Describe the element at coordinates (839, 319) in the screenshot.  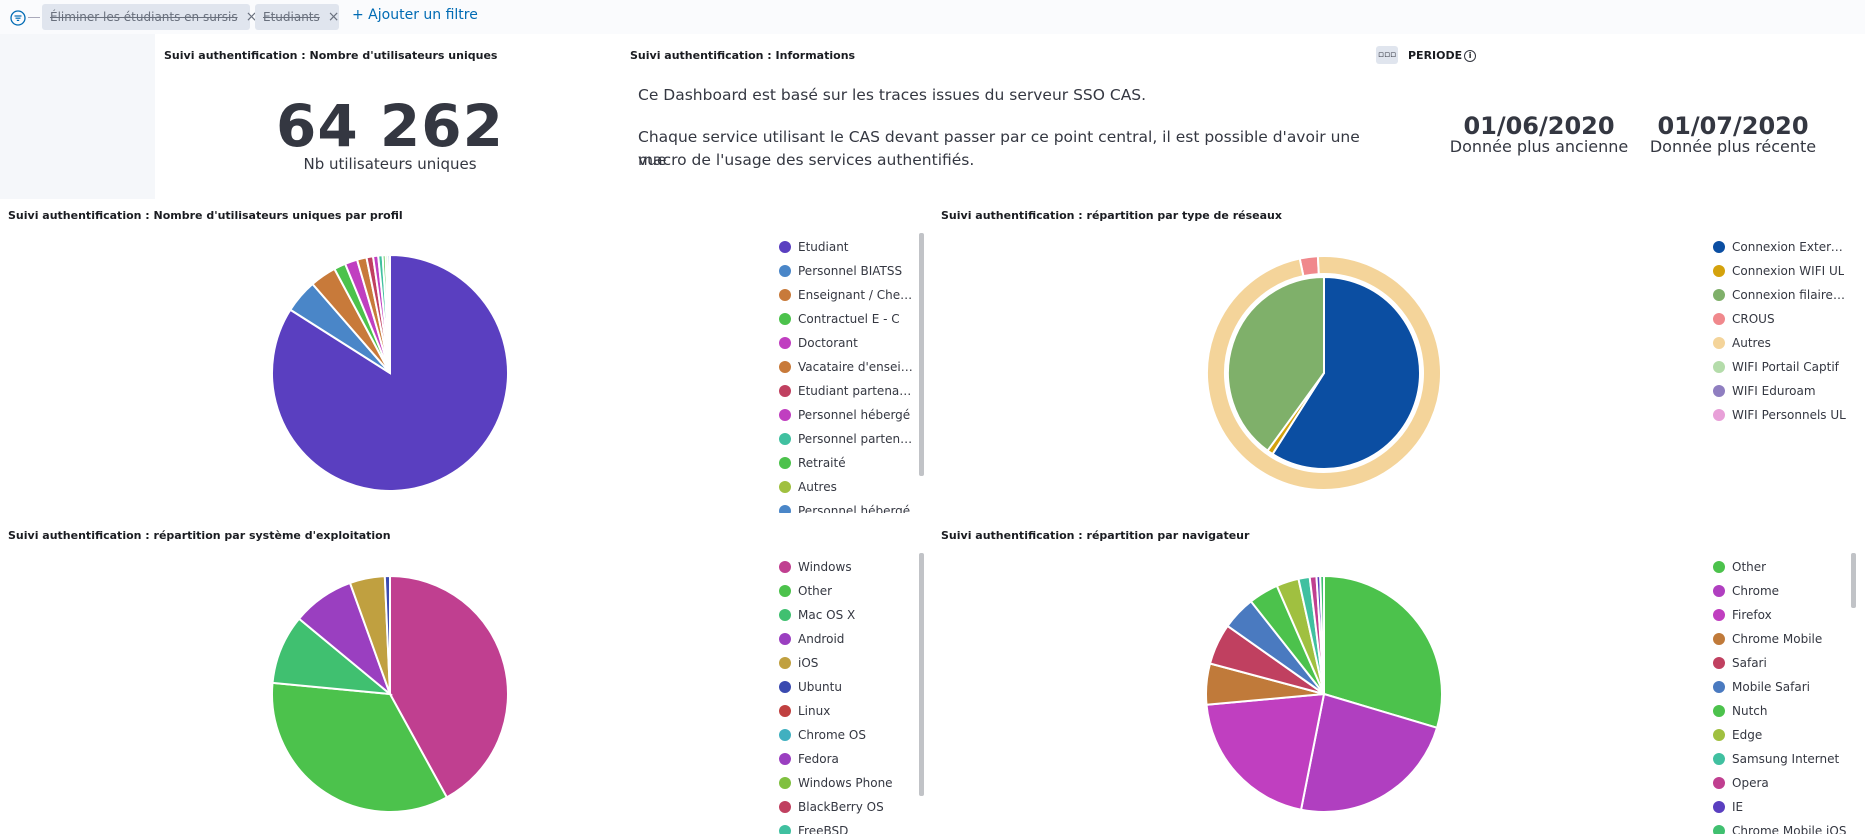
I see `legend-item: Contractuel E - C` at that location.